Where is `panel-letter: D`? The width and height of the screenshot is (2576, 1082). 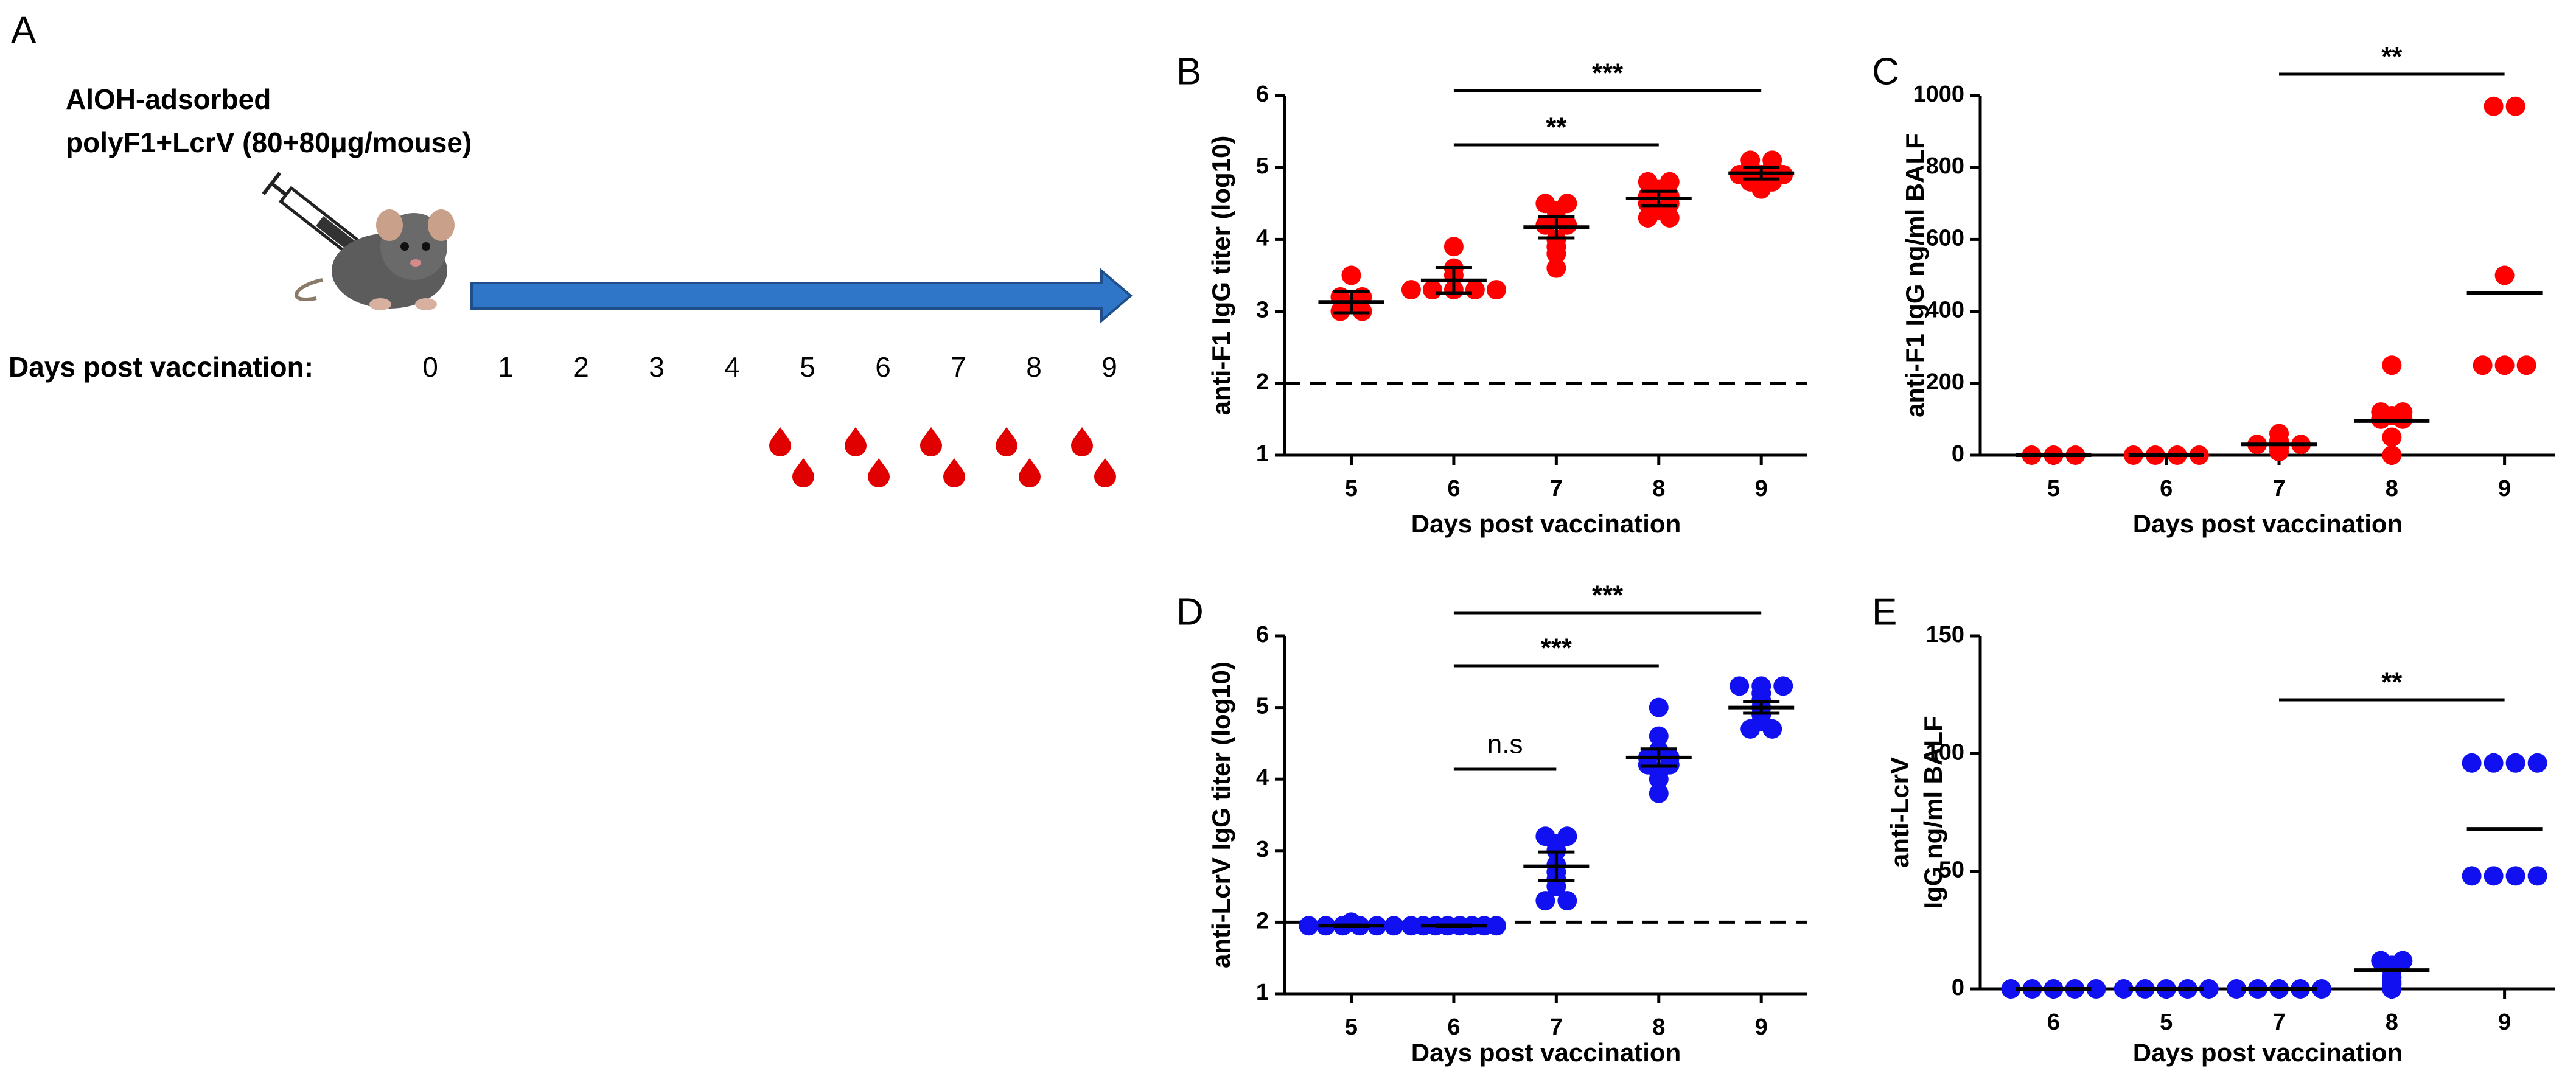
panel-letter: D is located at coordinates (1190, 612).